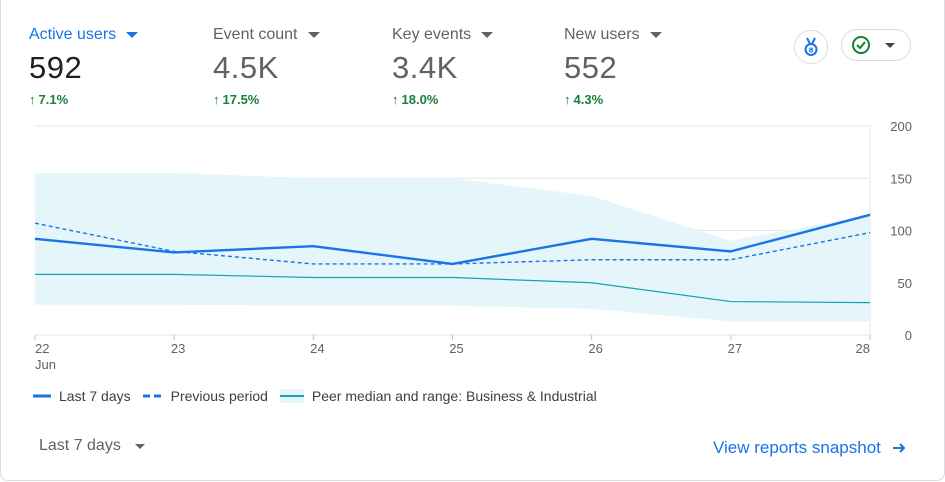  I want to click on metric-event-count: Event count 4.5K ↑ 17.5%, so click(266, 66).